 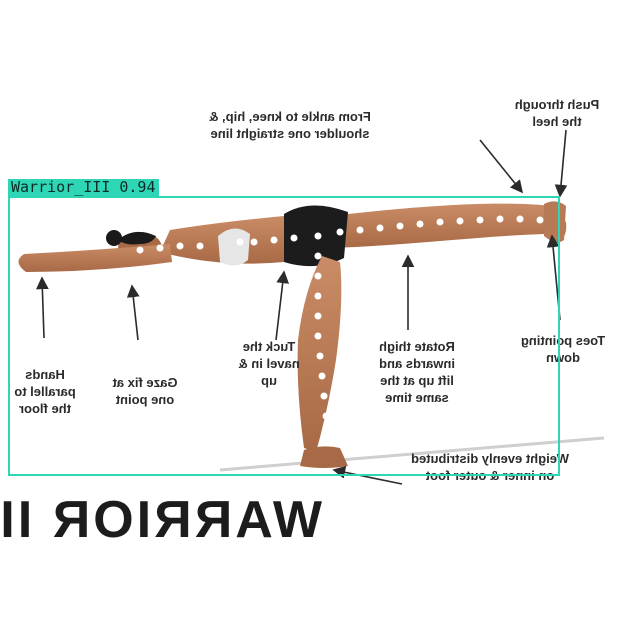 What do you see at coordinates (114, 238) in the screenshot?
I see `hair-bun` at bounding box center [114, 238].